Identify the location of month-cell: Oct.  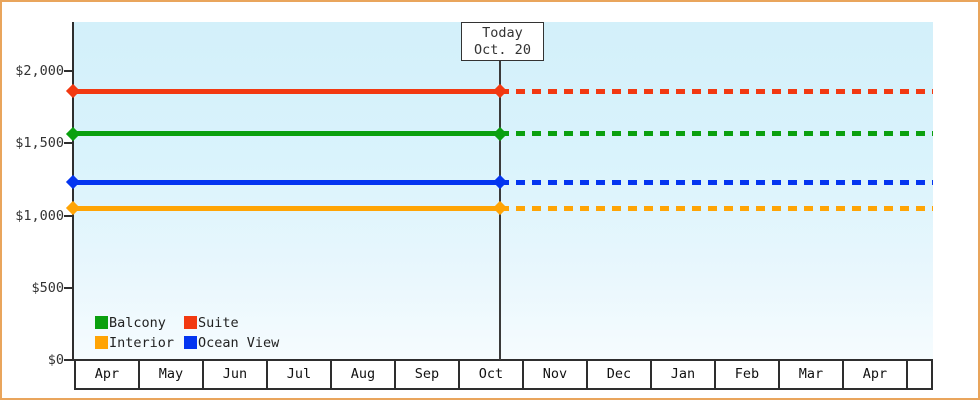
(492, 374).